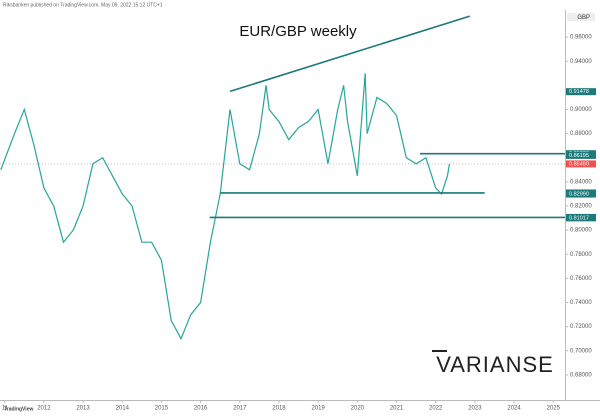 This screenshot has height=416, width=600. Describe the element at coordinates (162, 409) in the screenshot. I see `x-tick-label: 2015` at that location.